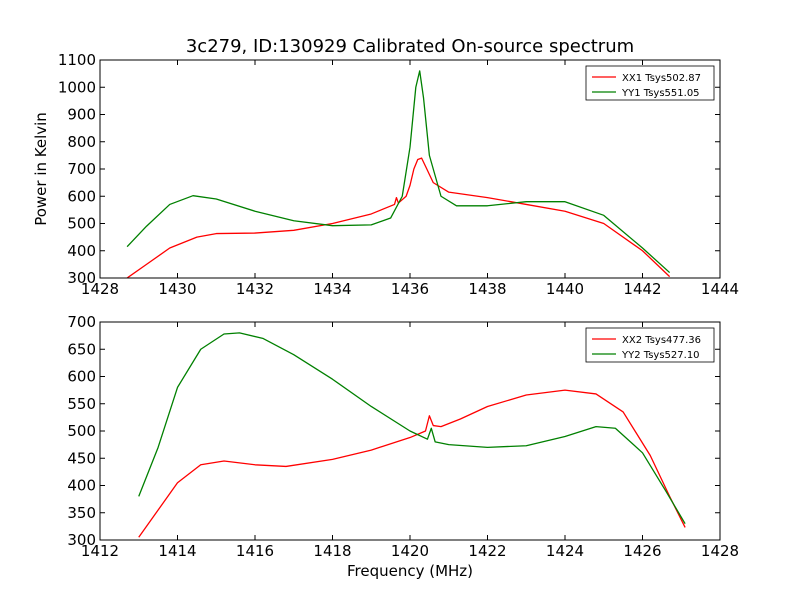 The height and width of the screenshot is (600, 800). What do you see at coordinates (332, 551) in the screenshot?
I see `x-tick-label: 1418` at bounding box center [332, 551].